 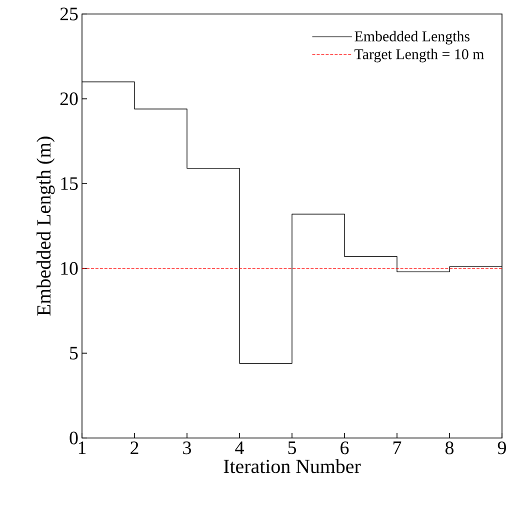 I want to click on y-tick-label: 15, so click(x=69, y=183).